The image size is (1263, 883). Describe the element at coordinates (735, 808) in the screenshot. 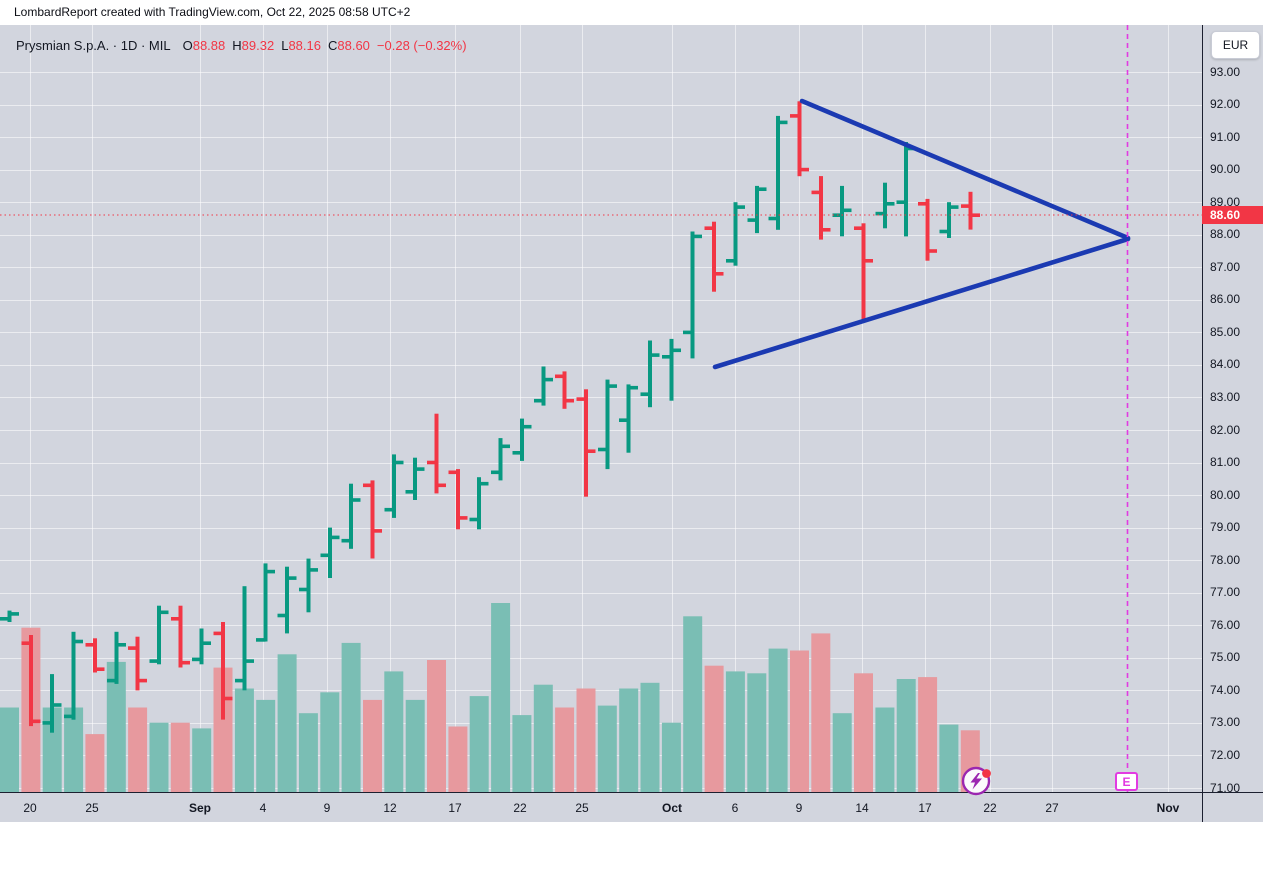

I see `date-tick-label: 6` at that location.